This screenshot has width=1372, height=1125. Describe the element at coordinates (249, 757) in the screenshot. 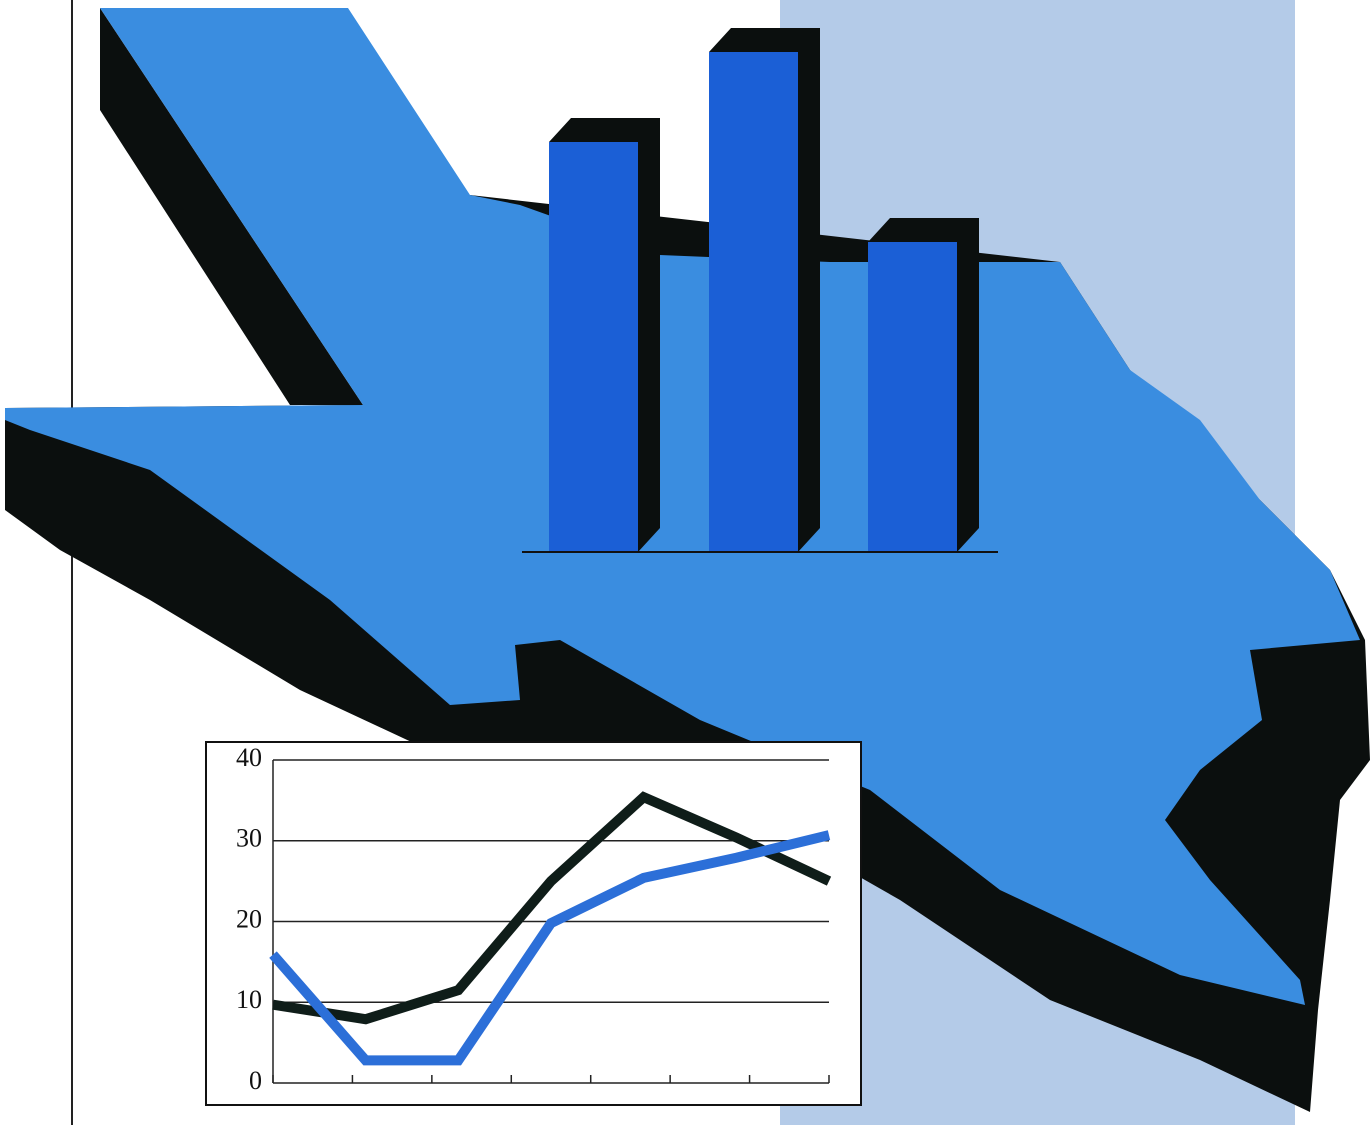

I see `y-tick-label: 40` at that location.